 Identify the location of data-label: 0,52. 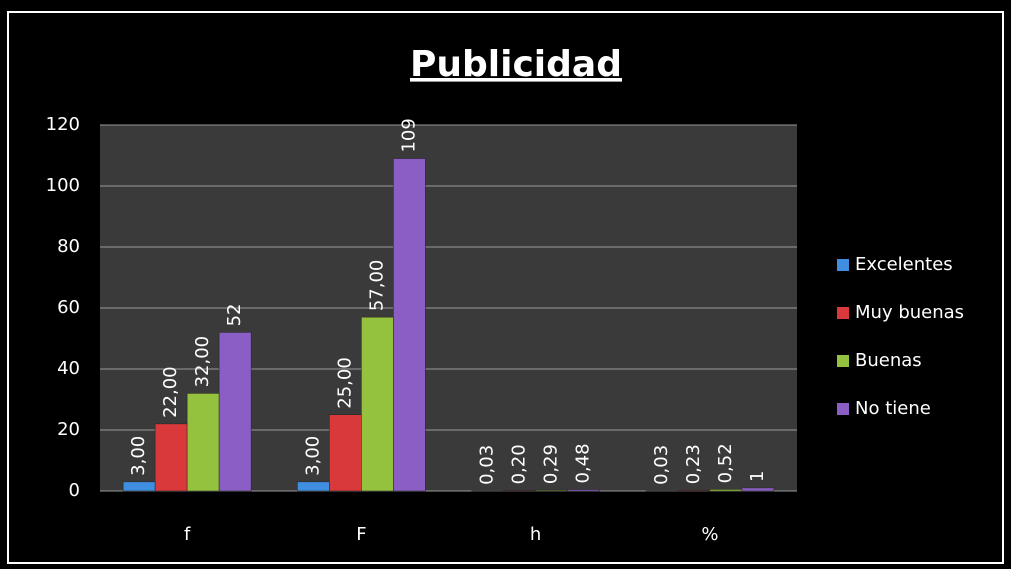
(725, 463).